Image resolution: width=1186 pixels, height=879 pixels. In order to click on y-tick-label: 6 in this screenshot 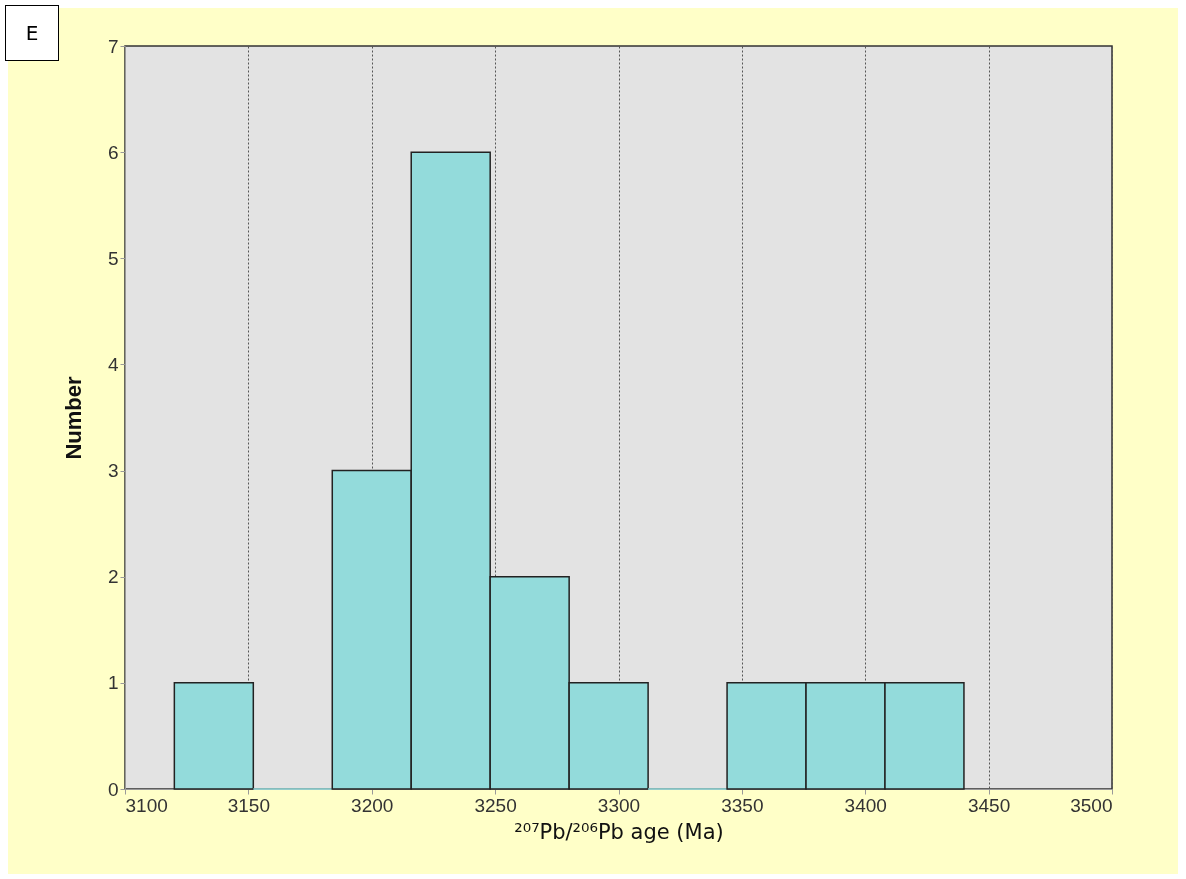, I will do `click(113, 152)`.